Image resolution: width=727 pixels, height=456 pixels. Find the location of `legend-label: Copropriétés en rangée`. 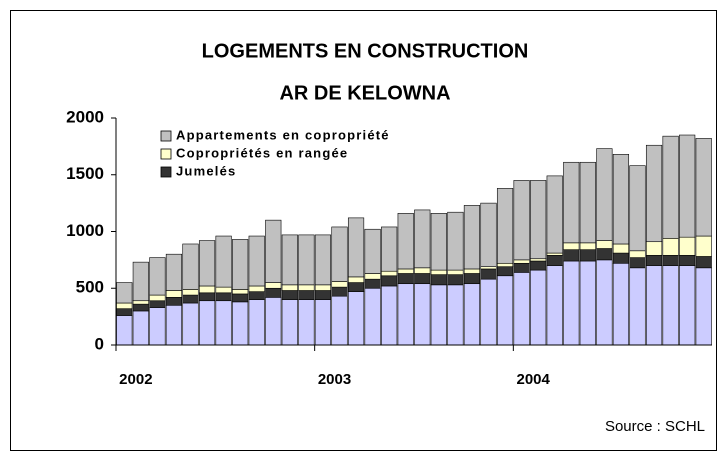

legend-label: Copropriétés en rangée is located at coordinates (262, 152).